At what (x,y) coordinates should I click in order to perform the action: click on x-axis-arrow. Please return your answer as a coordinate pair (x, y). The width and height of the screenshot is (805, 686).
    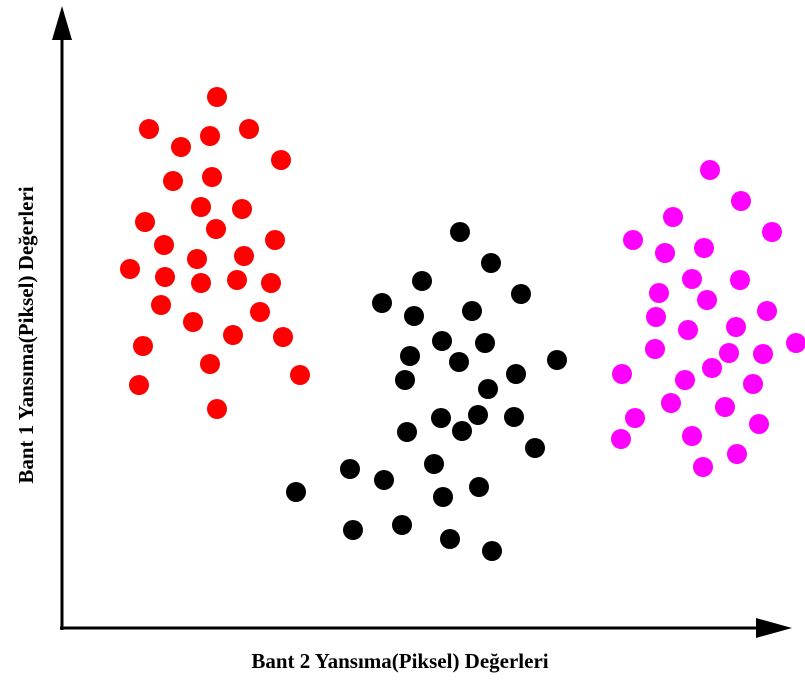
    Looking at the image, I should click on (774, 628).